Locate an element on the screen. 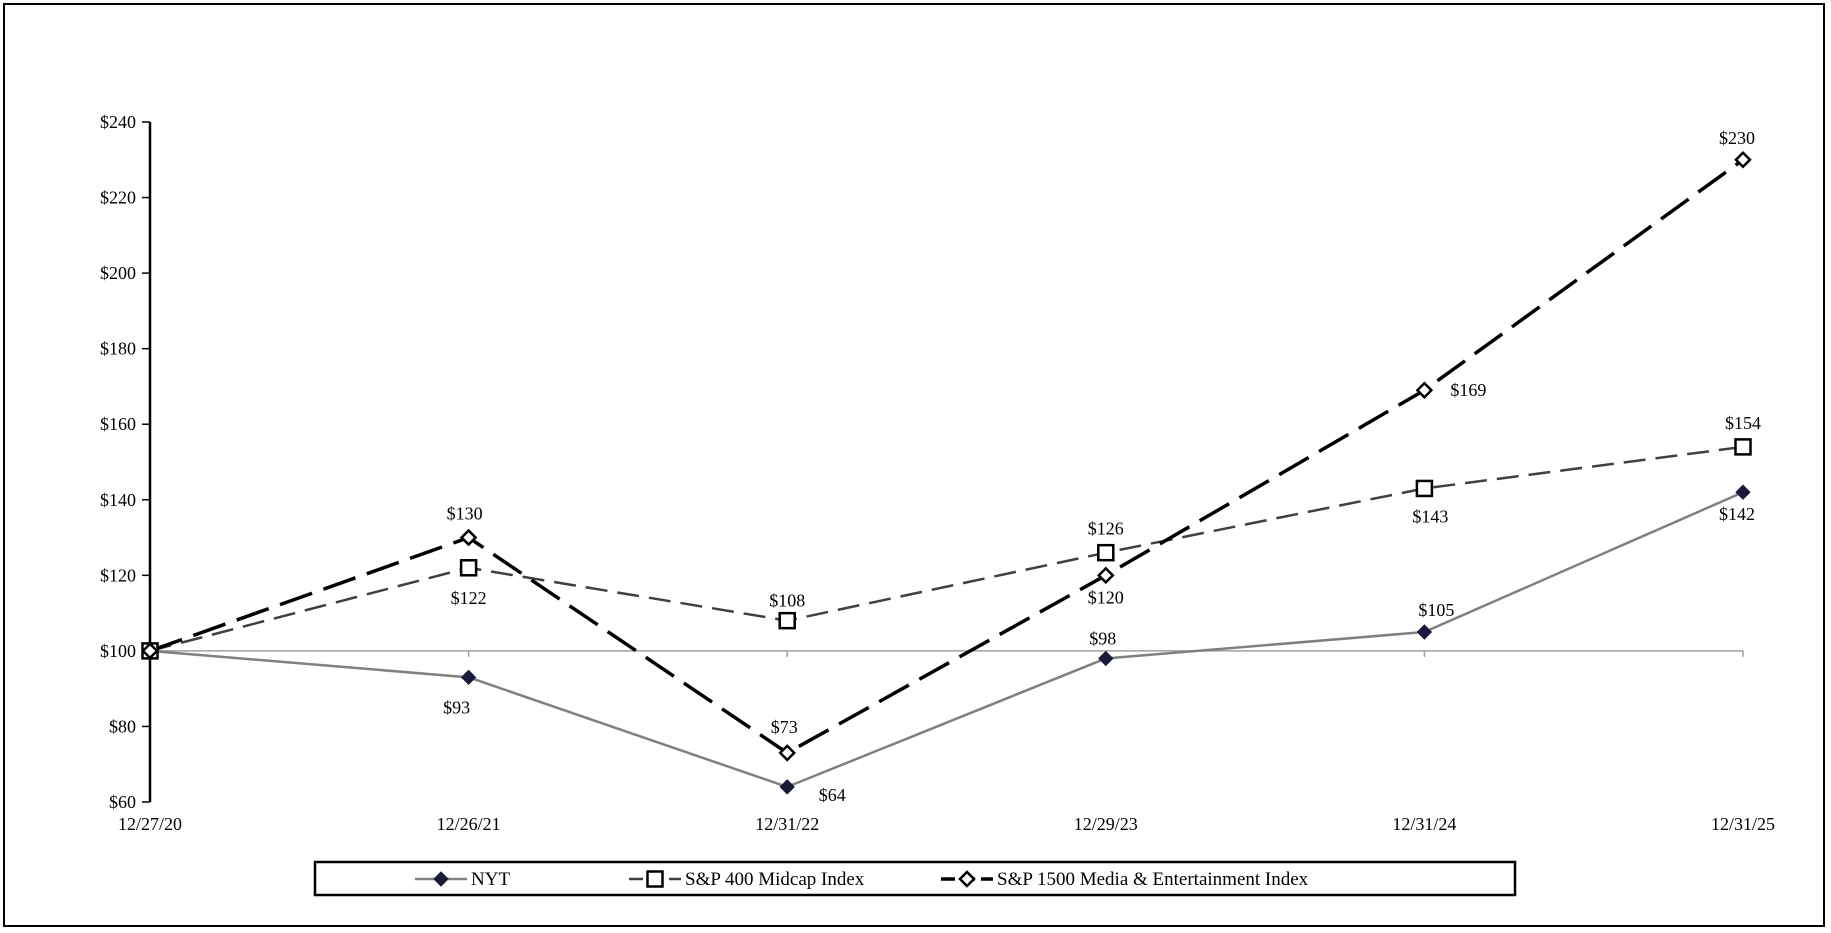 The width and height of the screenshot is (1831, 933). data-label: $93 is located at coordinates (456, 707).